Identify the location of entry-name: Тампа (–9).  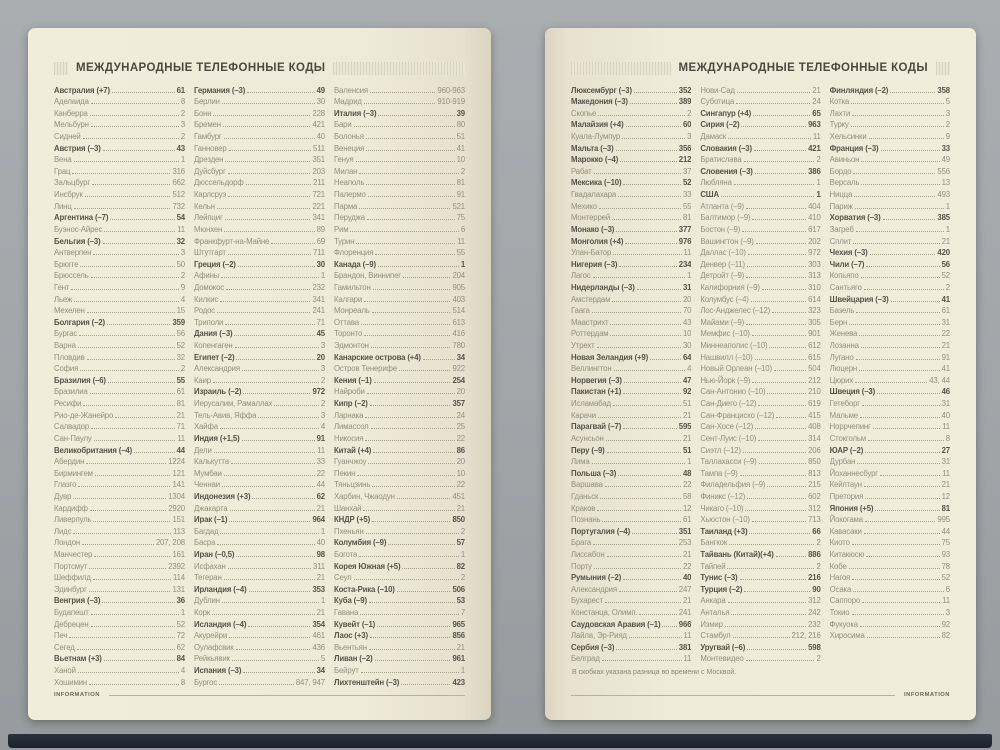
(719, 473).